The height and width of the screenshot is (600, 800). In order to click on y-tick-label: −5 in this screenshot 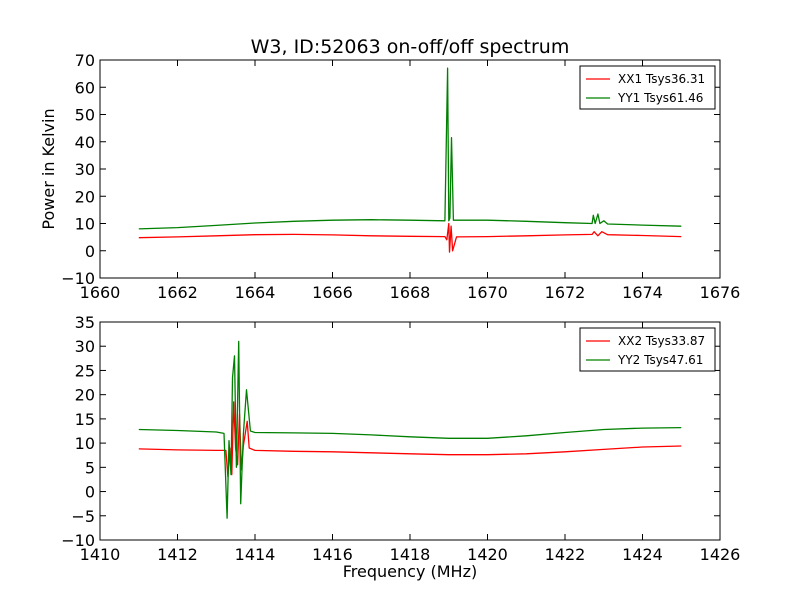, I will do `click(83, 516)`.